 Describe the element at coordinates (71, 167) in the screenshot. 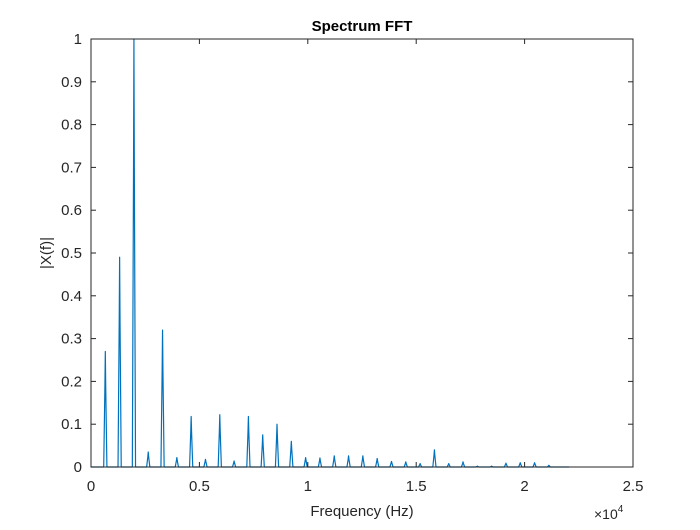

I see `y-tick-label: 0.7` at that location.